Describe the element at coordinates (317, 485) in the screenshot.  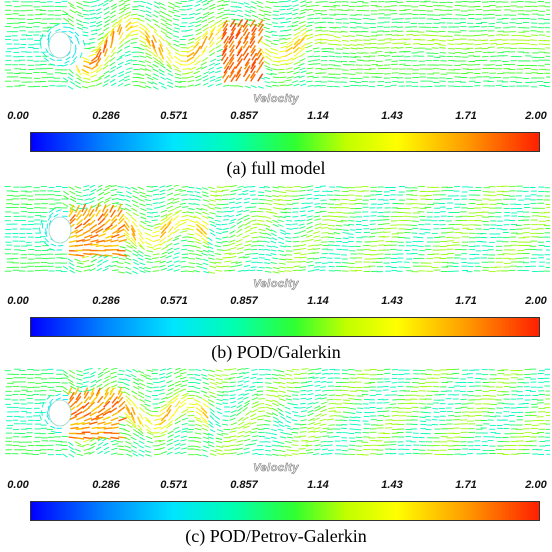
I see `tick-label: 1.14` at that location.